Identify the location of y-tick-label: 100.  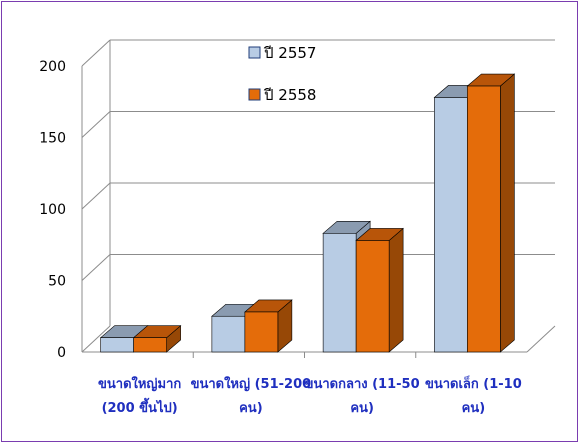
(52, 210).